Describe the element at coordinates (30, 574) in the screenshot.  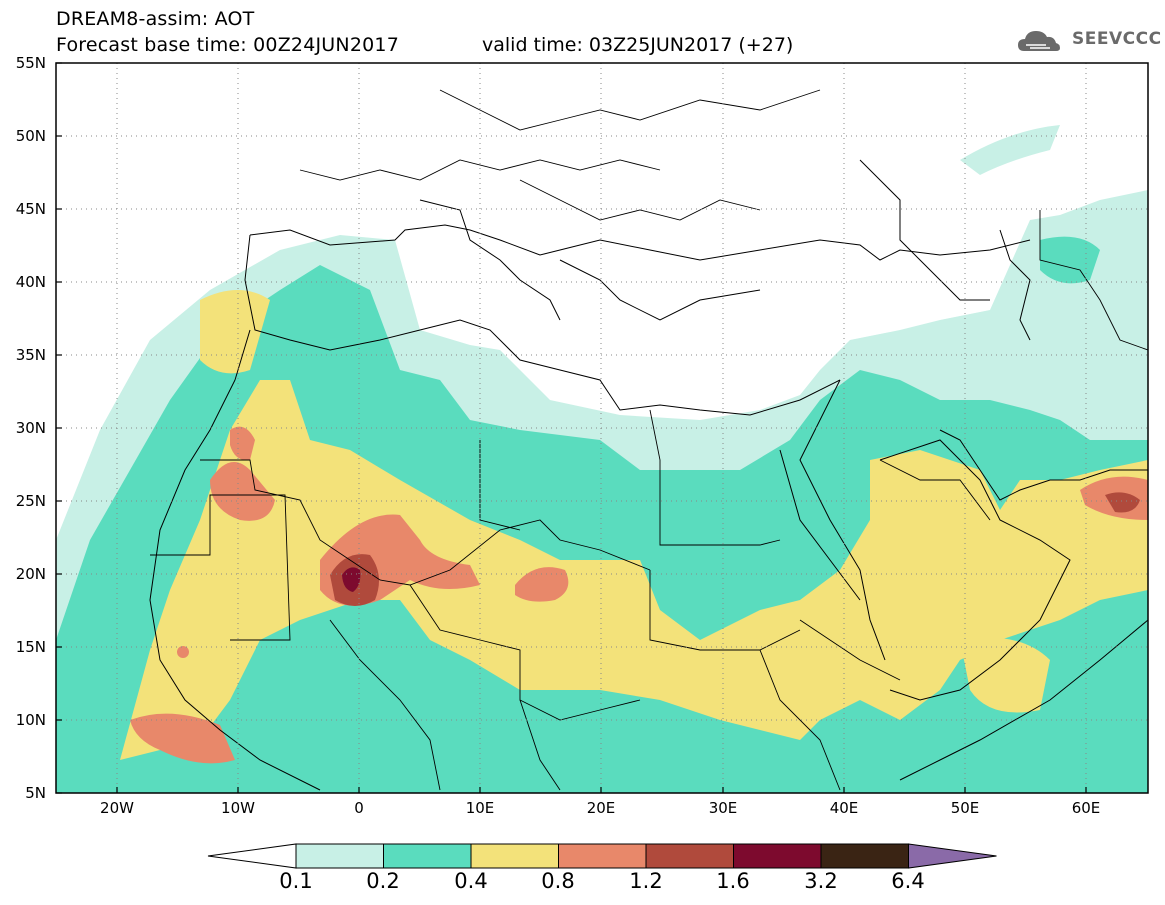
I see `lat-label: 20N` at that location.